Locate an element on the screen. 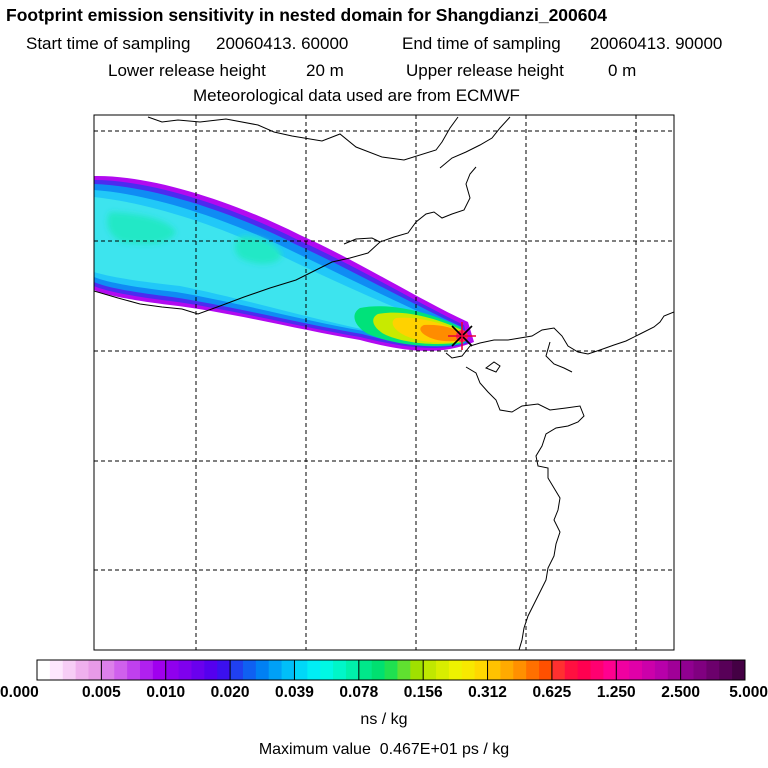 Image resolution: width=768 pixels, height=768 pixels. upper-release-value: 0 m is located at coordinates (622, 70).